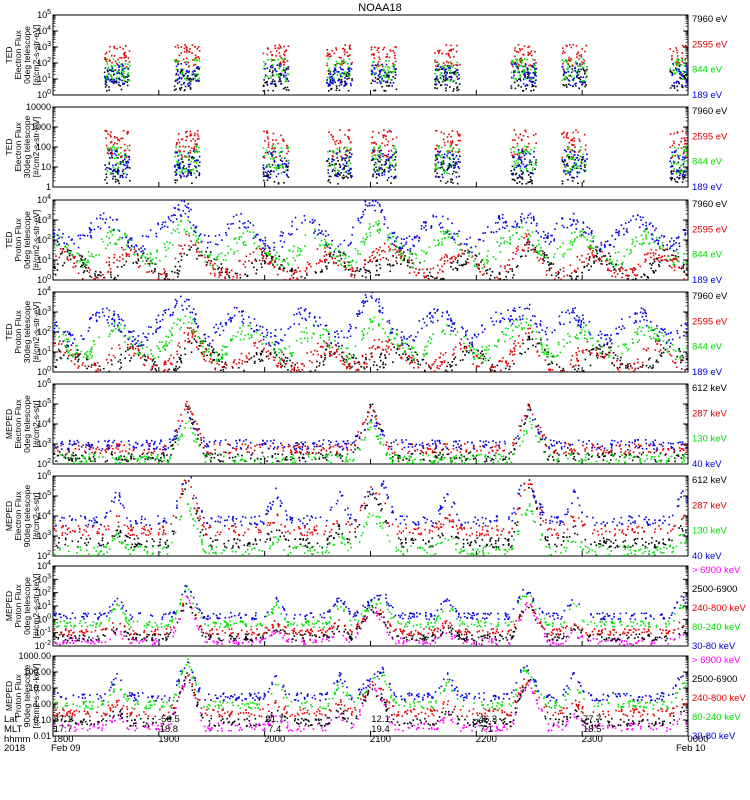 The height and width of the screenshot is (800, 750). I want to click on y-axis-label: [#/cm2-s-str-eV], so click(36, 147).